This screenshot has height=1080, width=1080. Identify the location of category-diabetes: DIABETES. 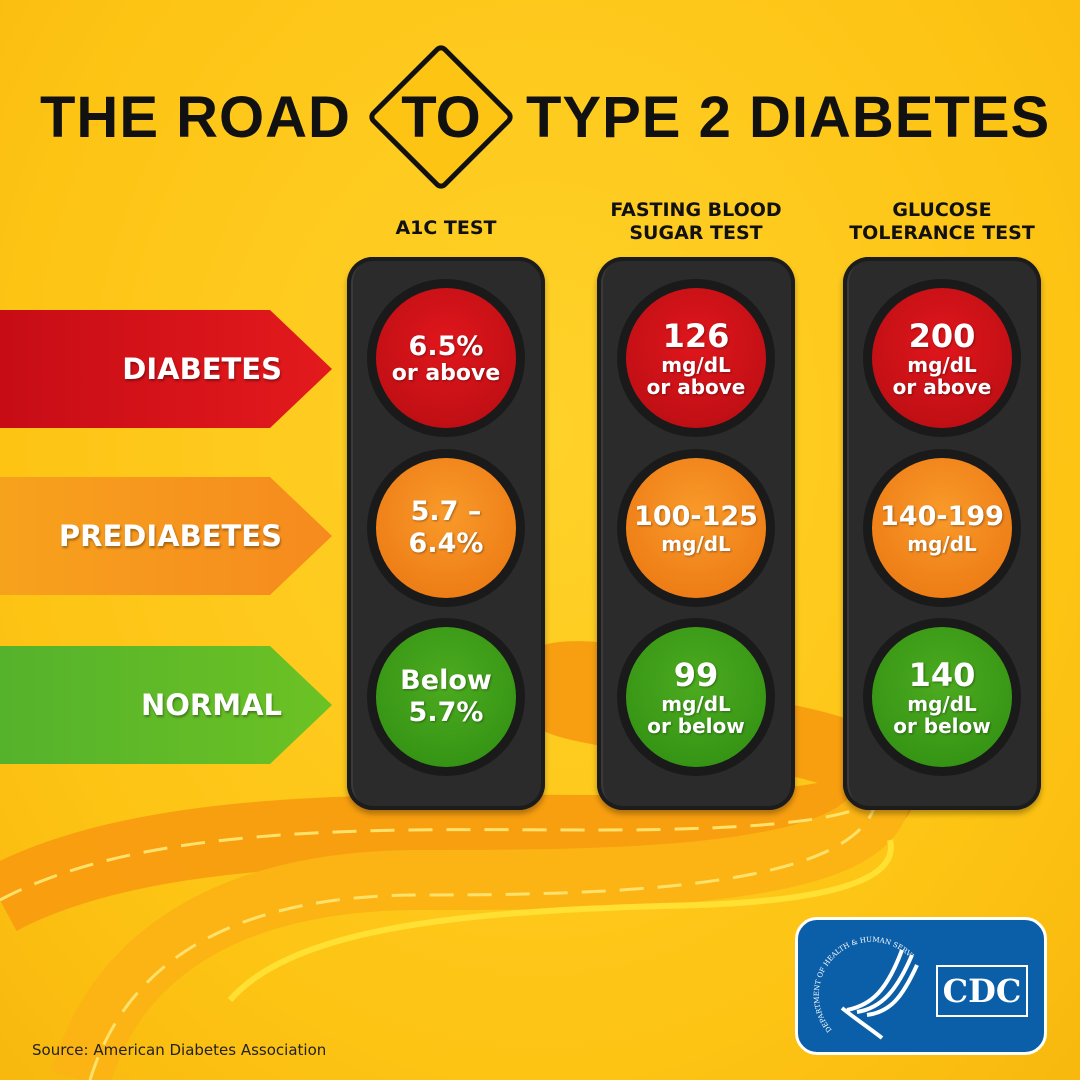
(166, 369).